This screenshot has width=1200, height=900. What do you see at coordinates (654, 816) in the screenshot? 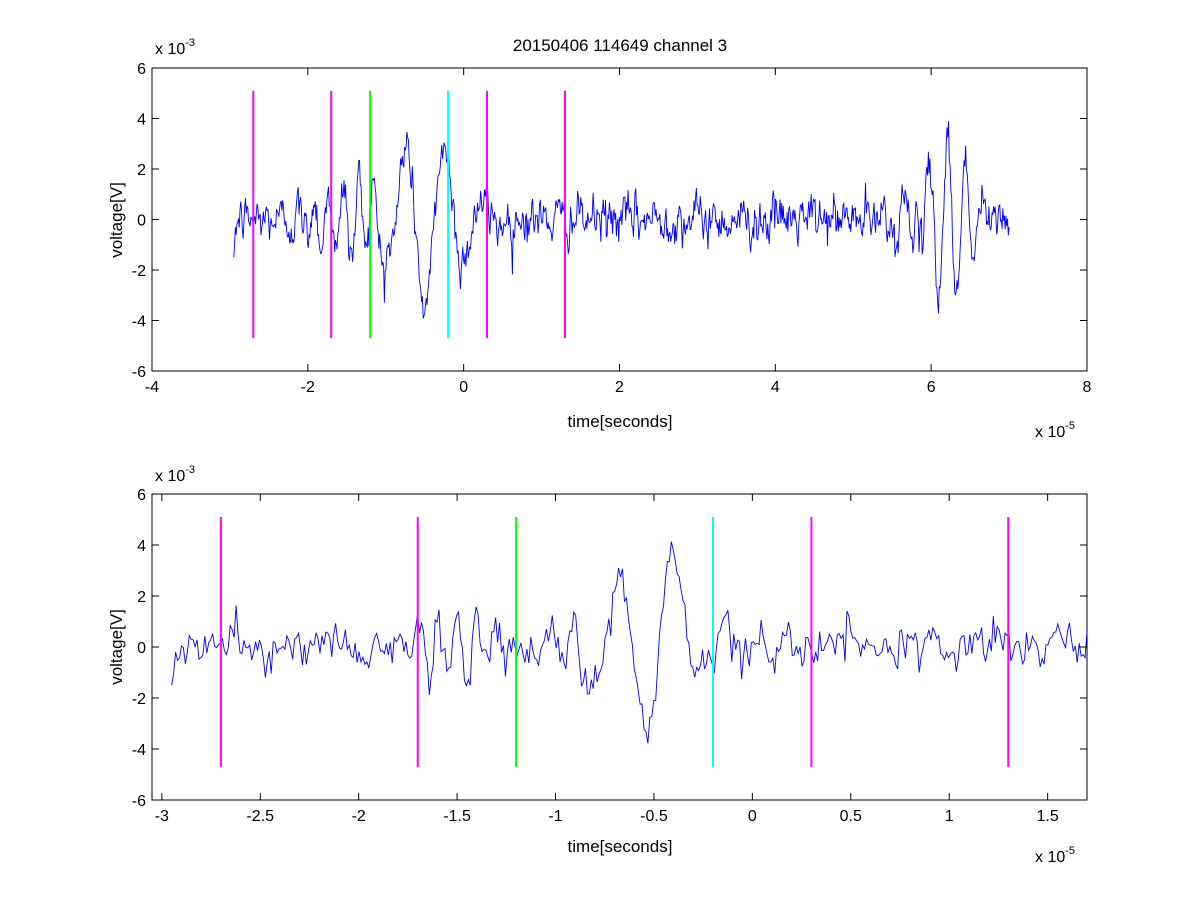
I see `x-tick-label: -0.5` at bounding box center [654, 816].